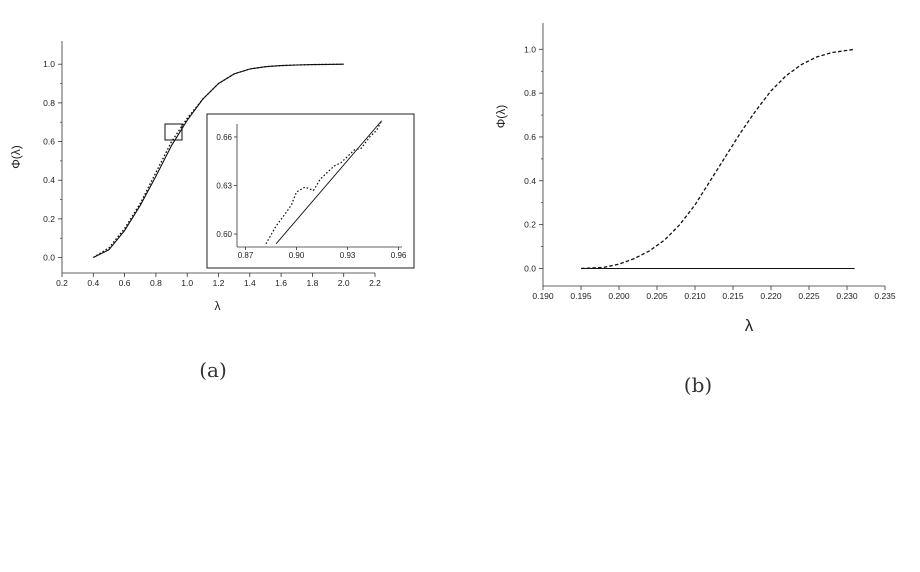 This screenshot has width=920, height=572. I want to click on x-tick-label: 0.215, so click(733, 296).